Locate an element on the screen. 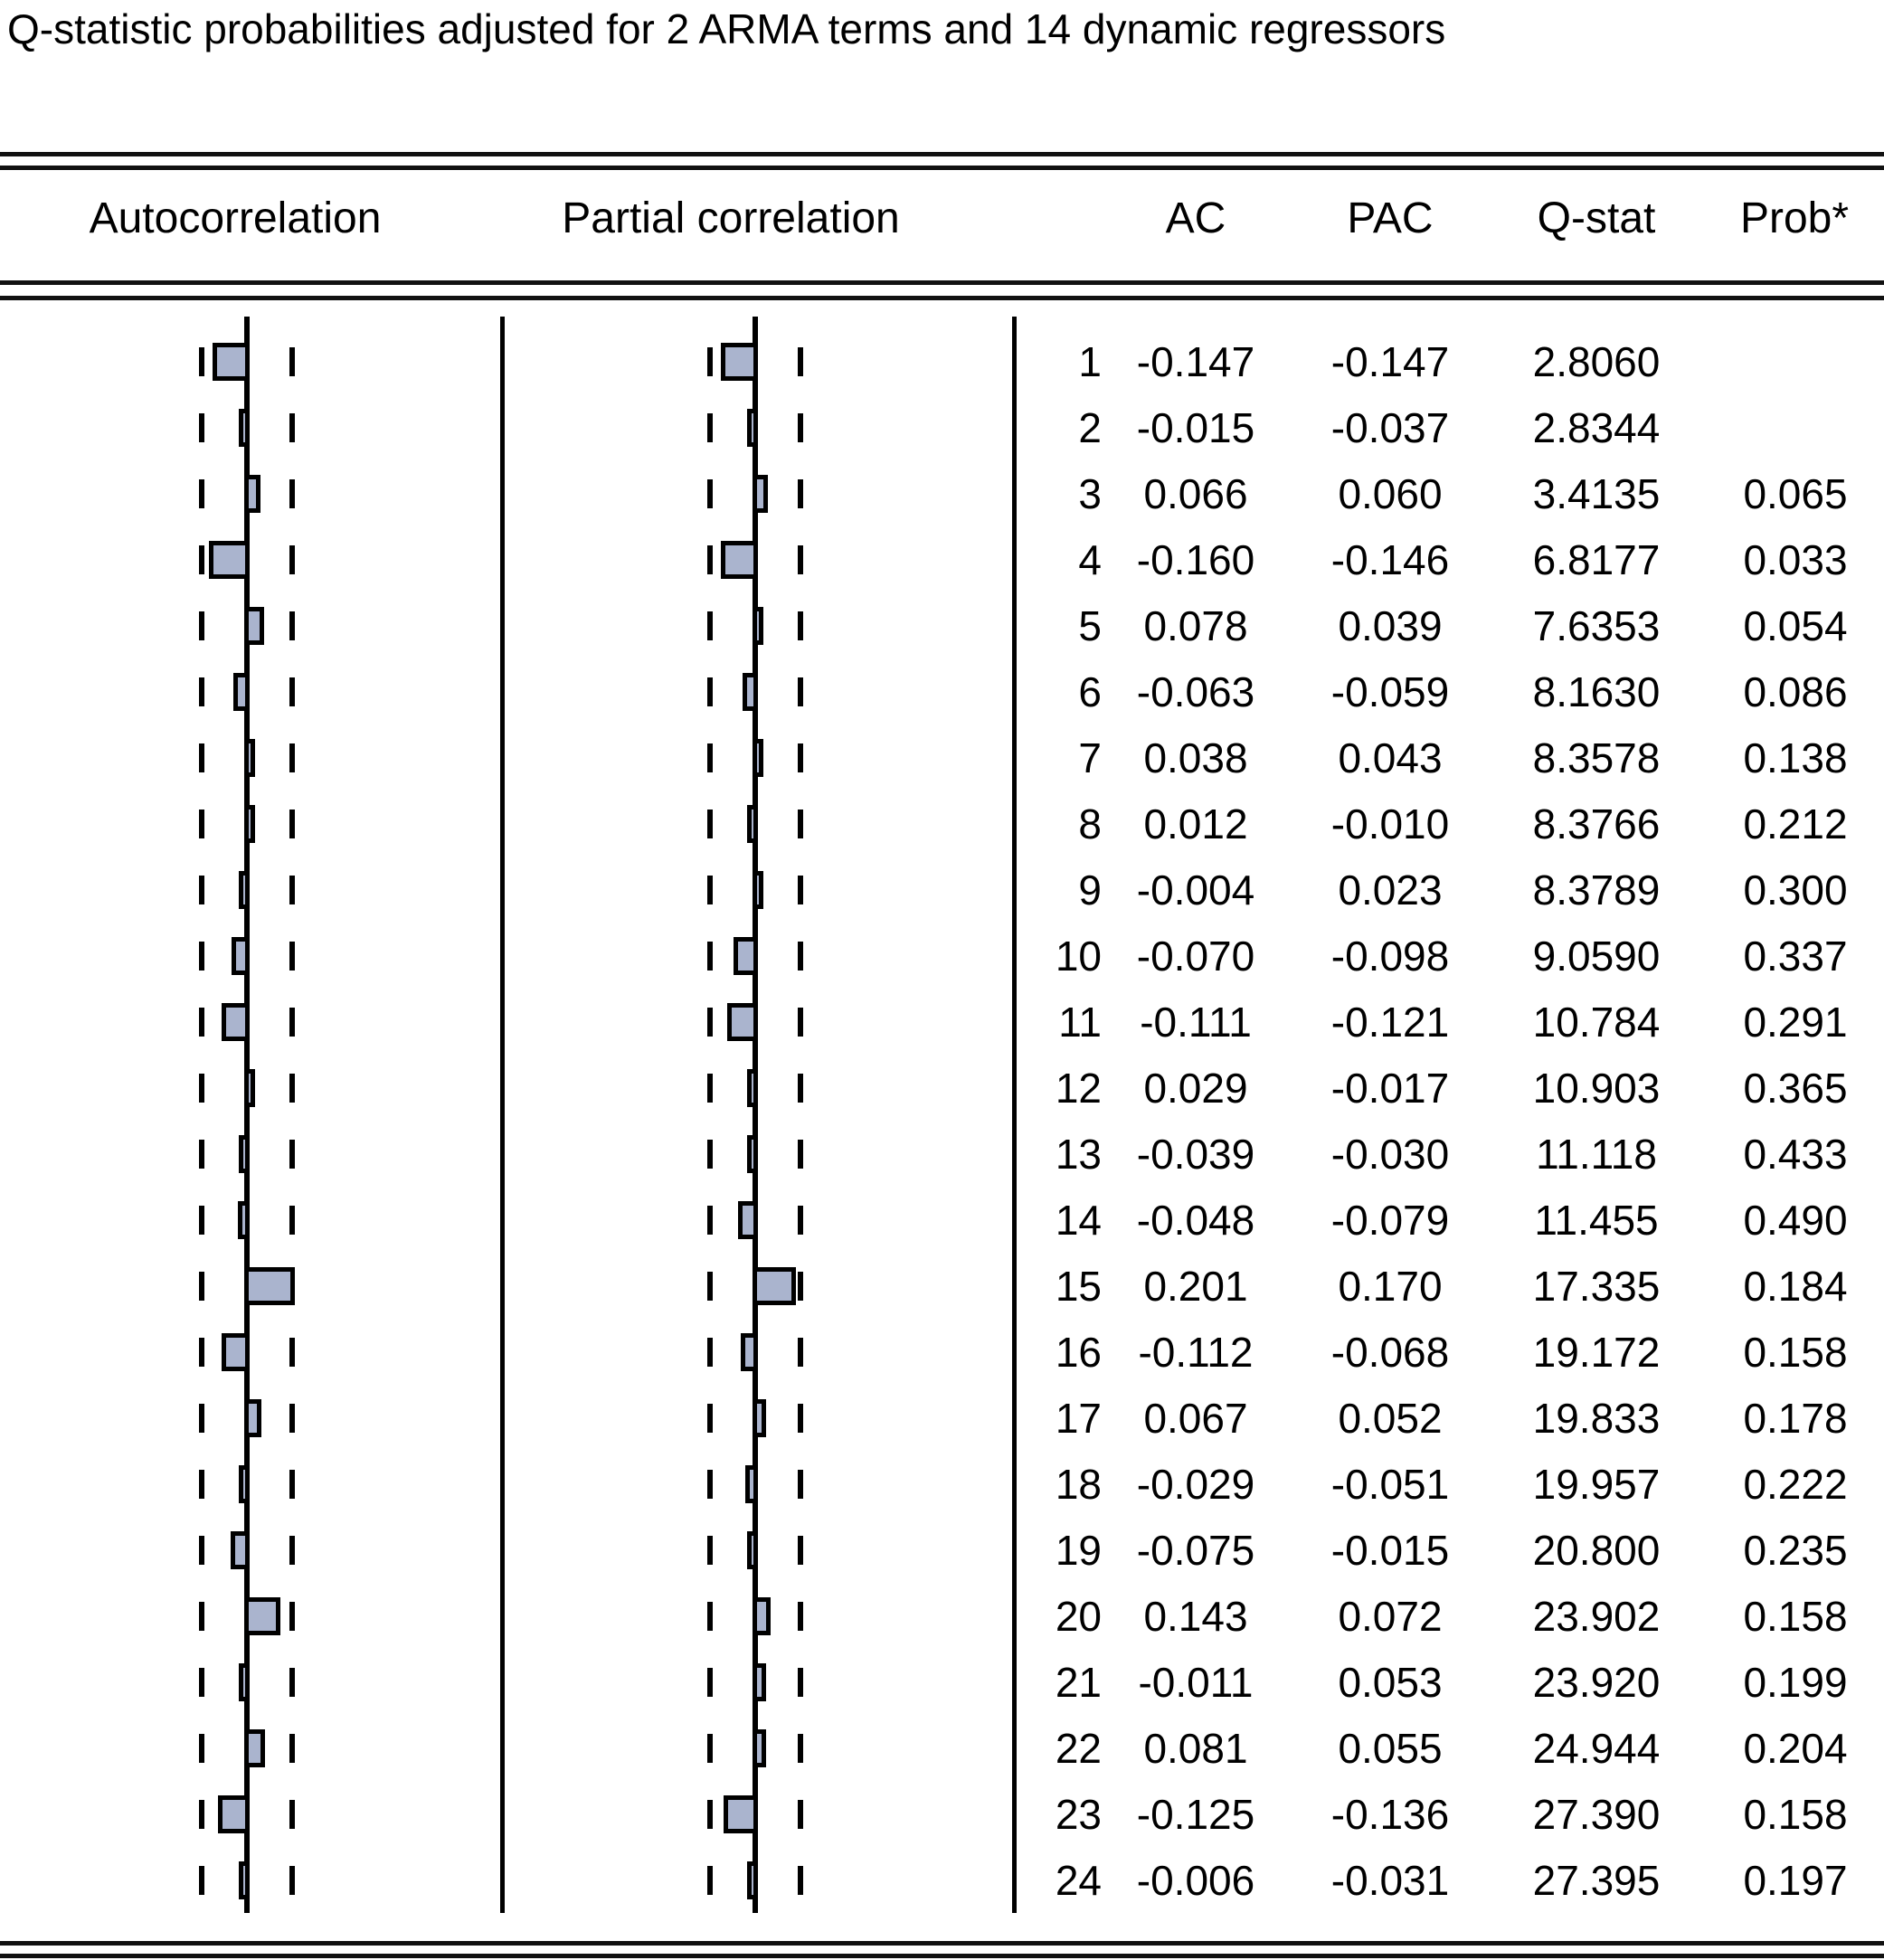 The image size is (1884, 1960). column-header-pac: PAC is located at coordinates (1390, 218).